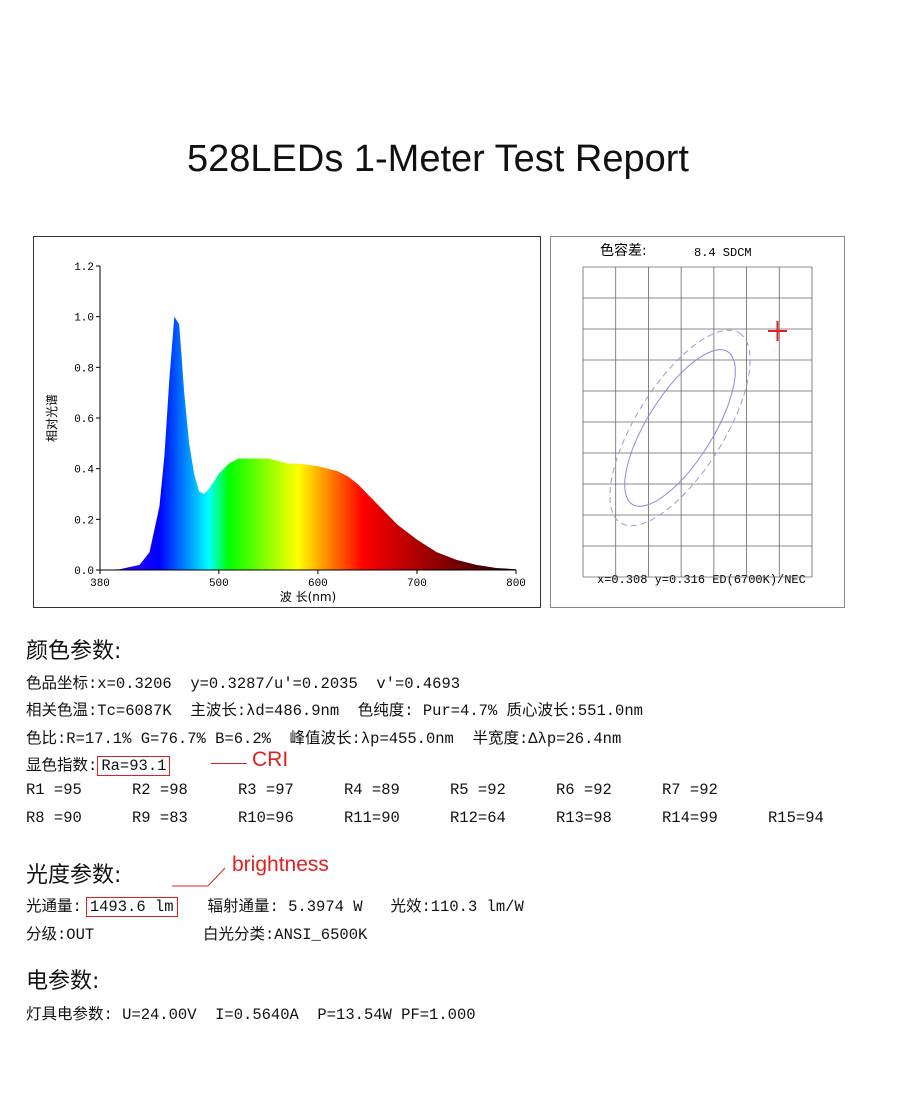 The width and height of the screenshot is (900, 1094). I want to click on x-tick-label: 600, so click(318, 584).